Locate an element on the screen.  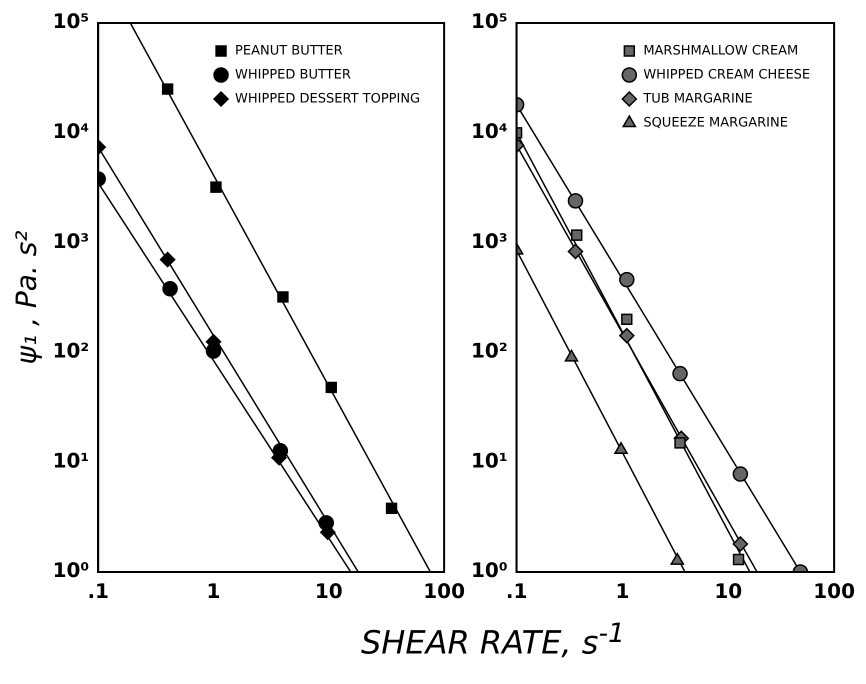
y-axis-title: ψ₁ , Pa. s² is located at coordinates (27, 297).